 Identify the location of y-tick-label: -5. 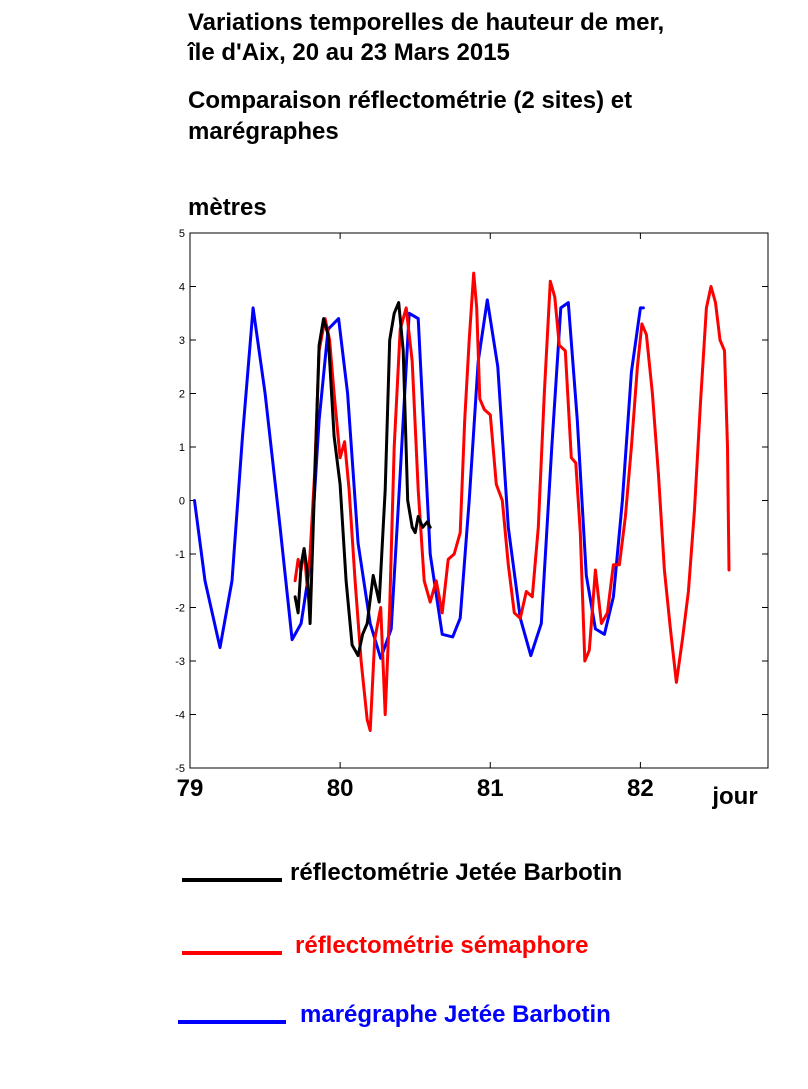
(180, 769).